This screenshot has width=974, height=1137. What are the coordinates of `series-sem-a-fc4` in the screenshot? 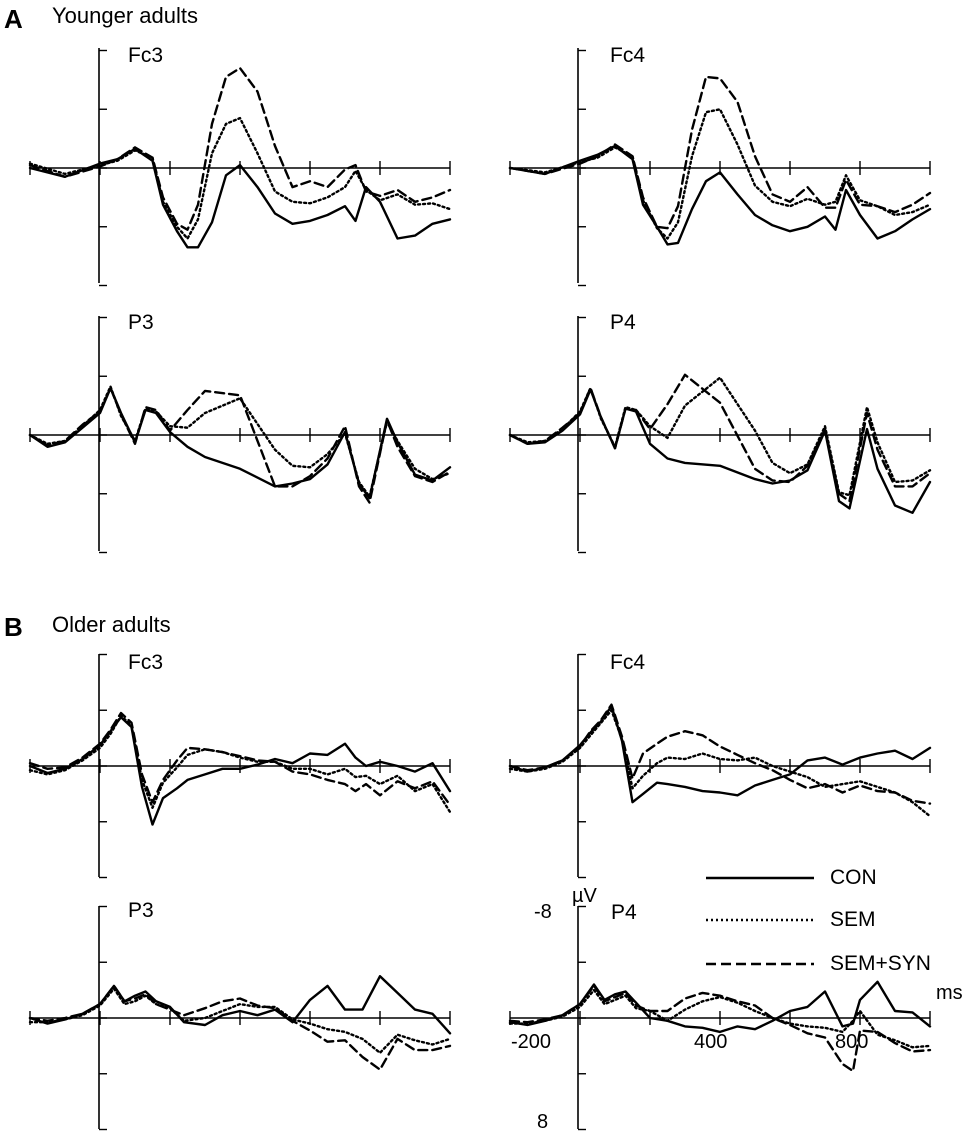 It's located at (720, 174).